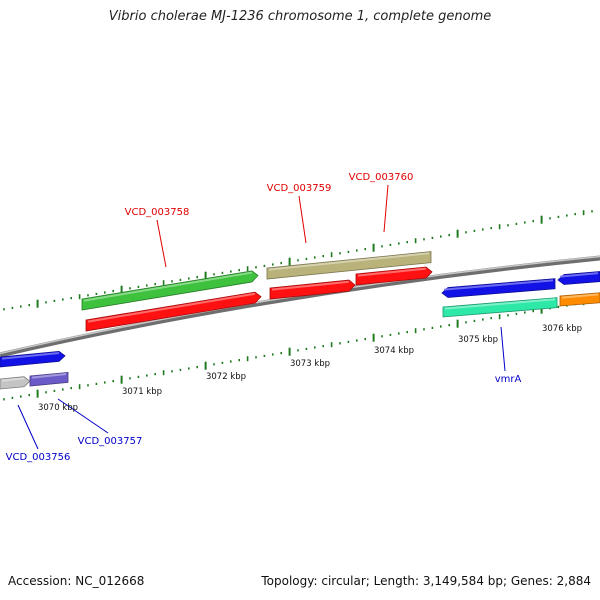 The height and width of the screenshot is (600, 600). Describe the element at coordinates (171, 307) in the screenshot. I see `gene-red-left-highlight` at that location.